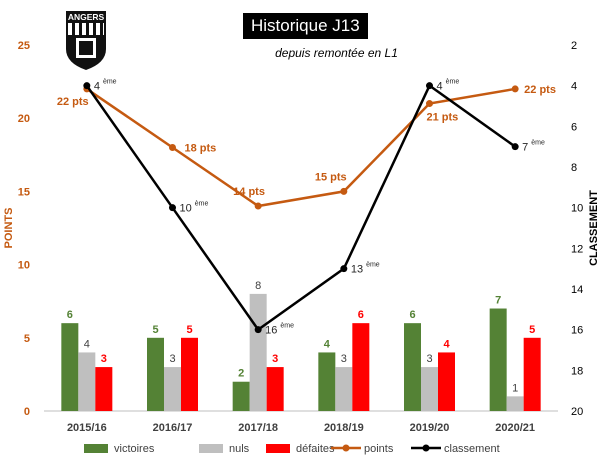 The width and height of the screenshot is (607, 466). Describe the element at coordinates (86, 17) in the screenshot. I see `logo-text: ANGERS` at that location.